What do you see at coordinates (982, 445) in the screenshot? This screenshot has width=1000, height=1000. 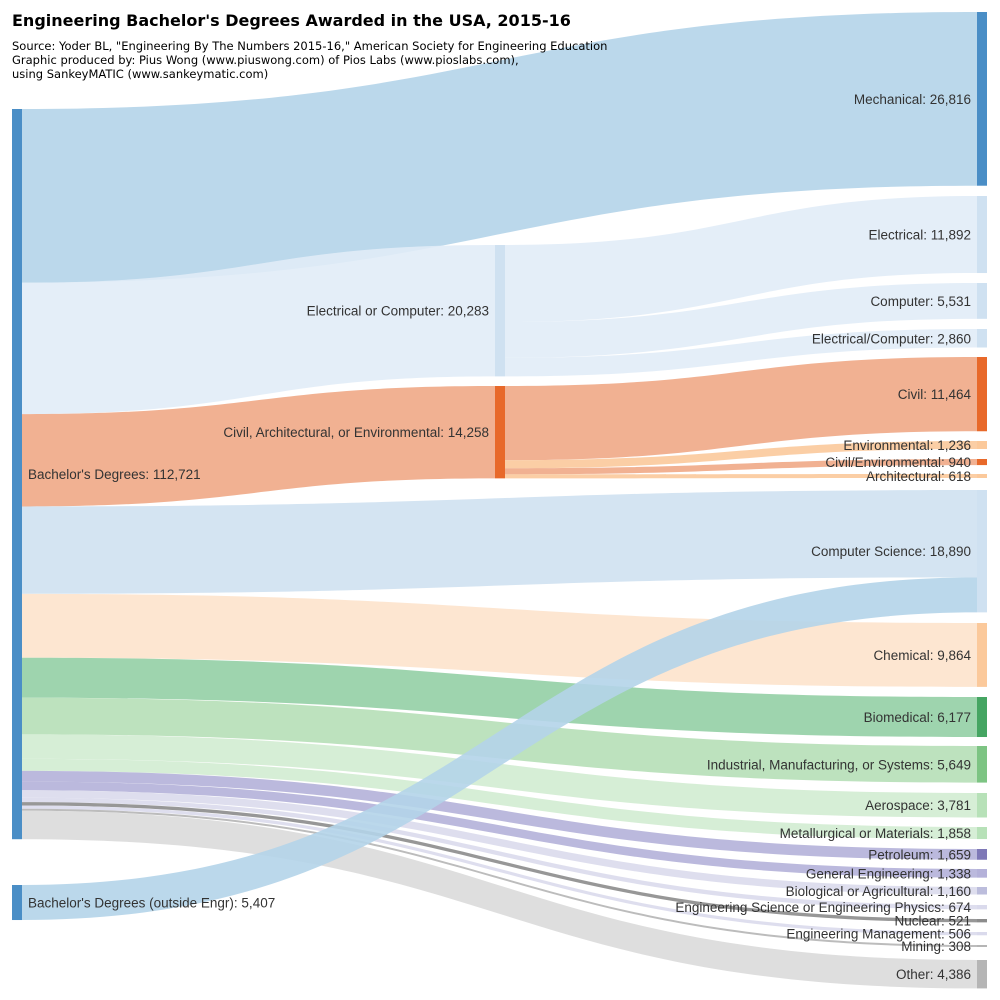 I see `node-environmental` at bounding box center [982, 445].